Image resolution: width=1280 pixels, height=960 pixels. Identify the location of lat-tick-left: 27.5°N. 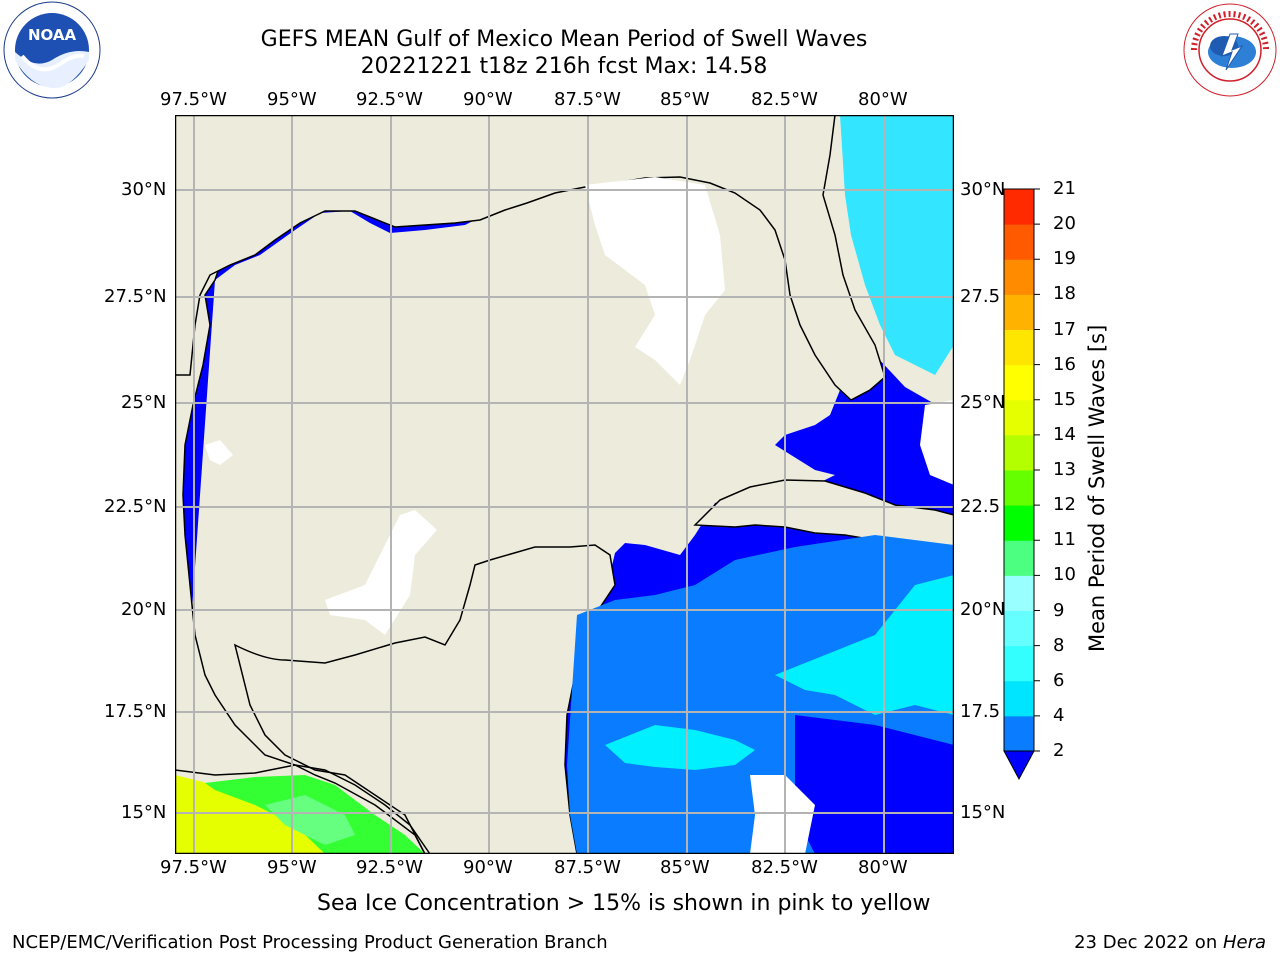
(135, 296).